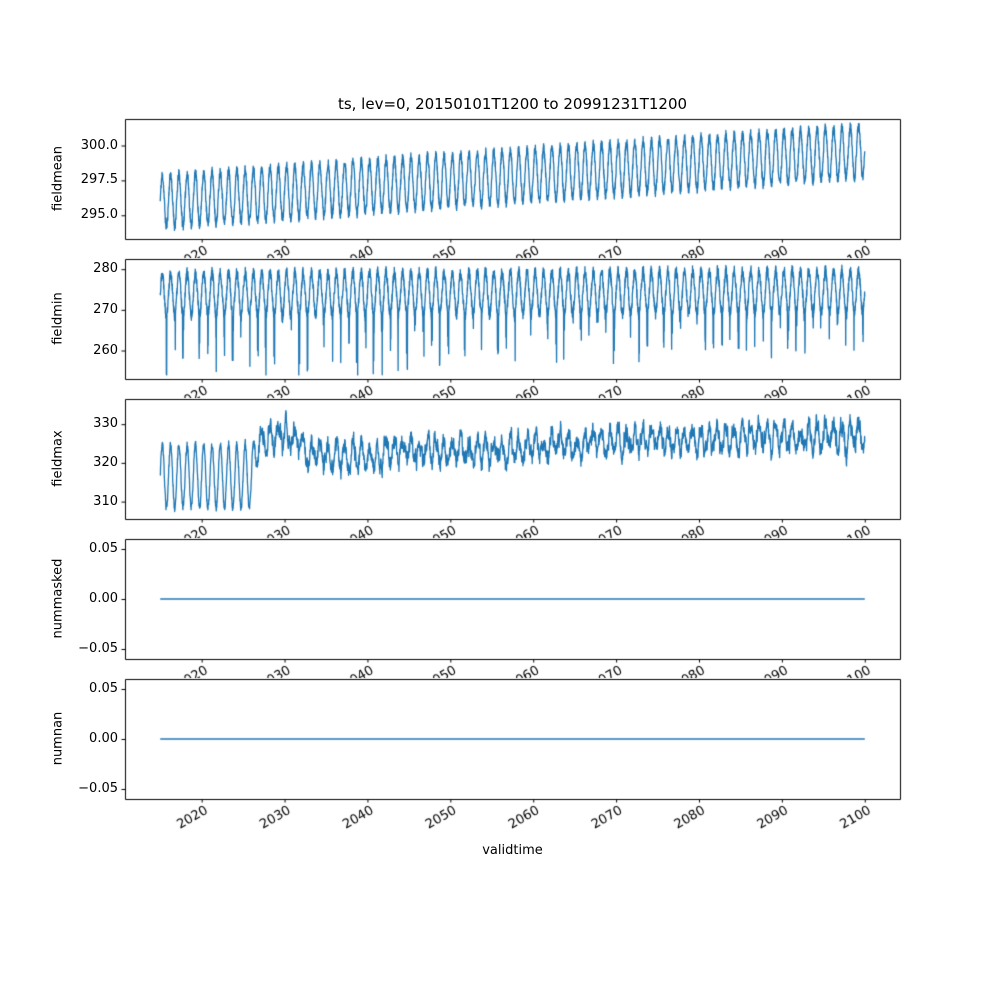 This screenshot has height=1000, width=1000. What do you see at coordinates (105, 309) in the screenshot?
I see `y-tick-label: 270` at bounding box center [105, 309].